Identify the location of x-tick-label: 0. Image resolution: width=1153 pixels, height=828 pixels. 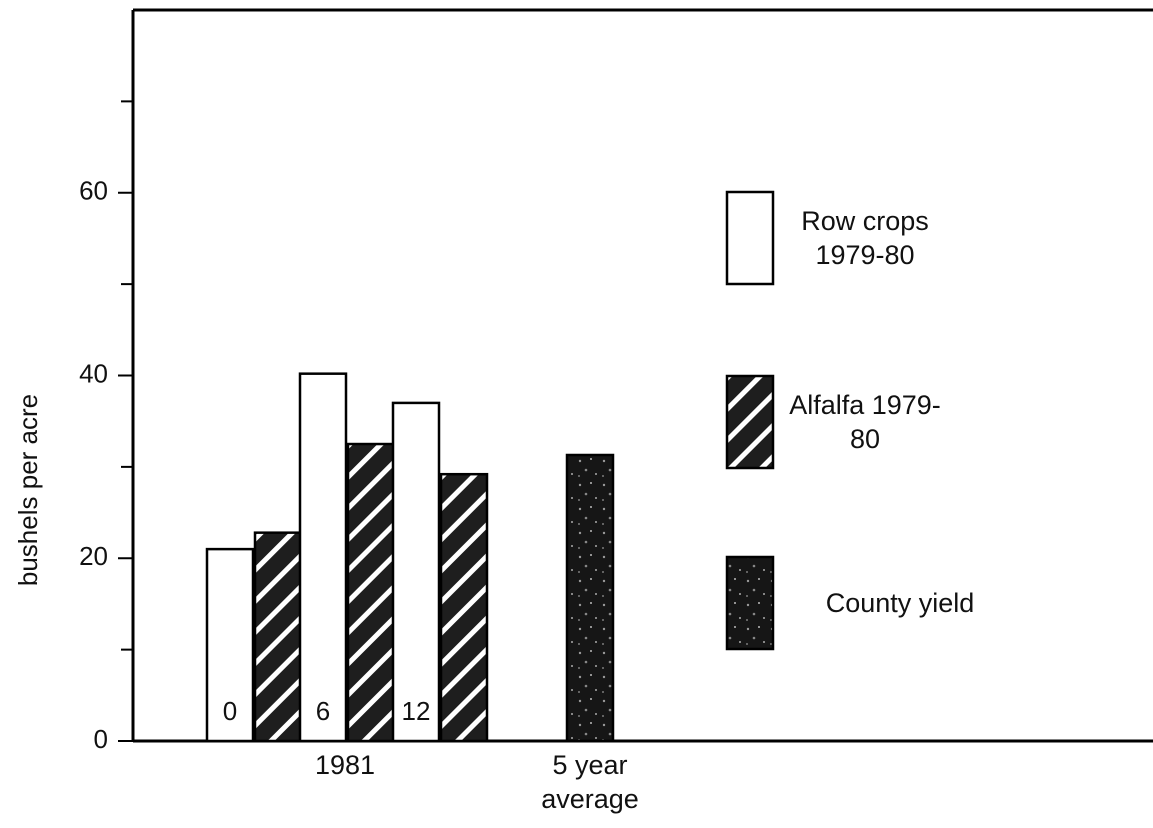
(230, 711).